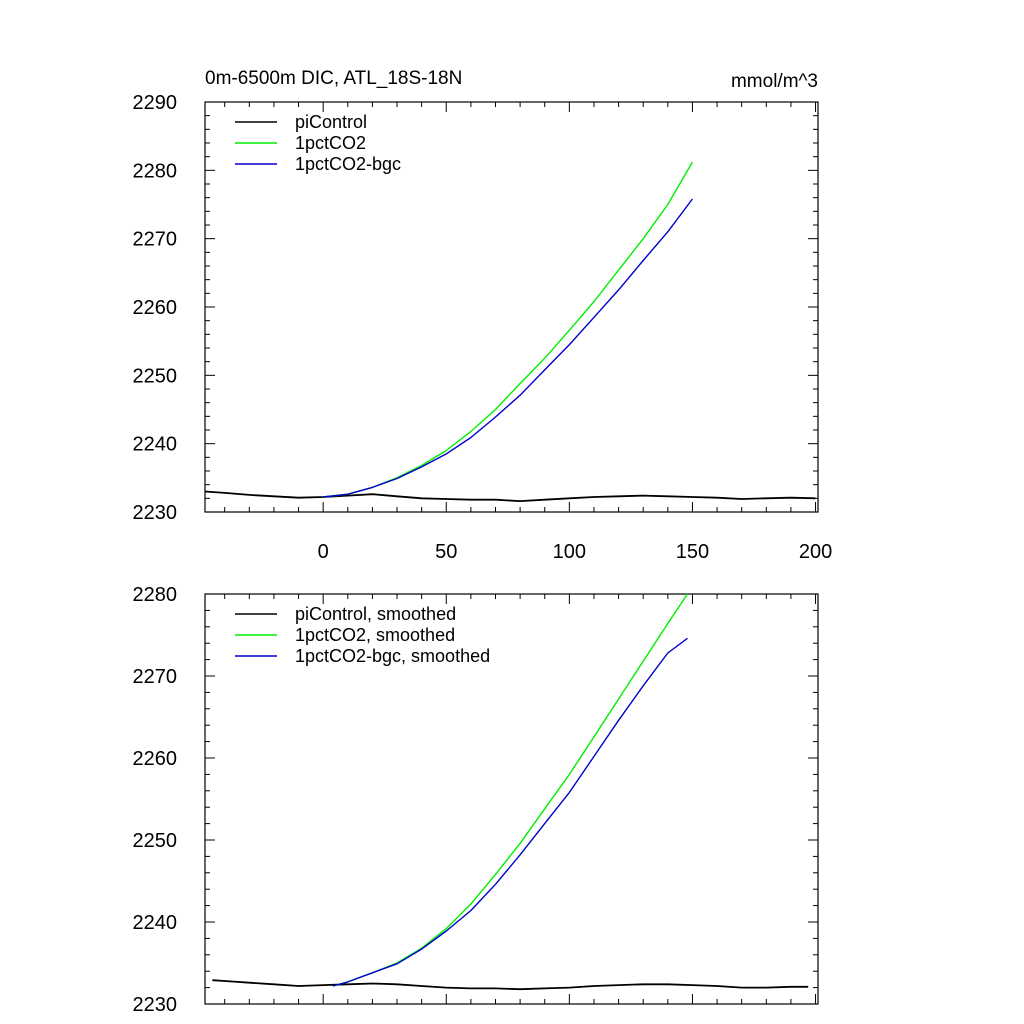 This screenshot has height=1024, width=1024. What do you see at coordinates (155, 103) in the screenshot?
I see `top-y-tick-label: 2290` at bounding box center [155, 103].